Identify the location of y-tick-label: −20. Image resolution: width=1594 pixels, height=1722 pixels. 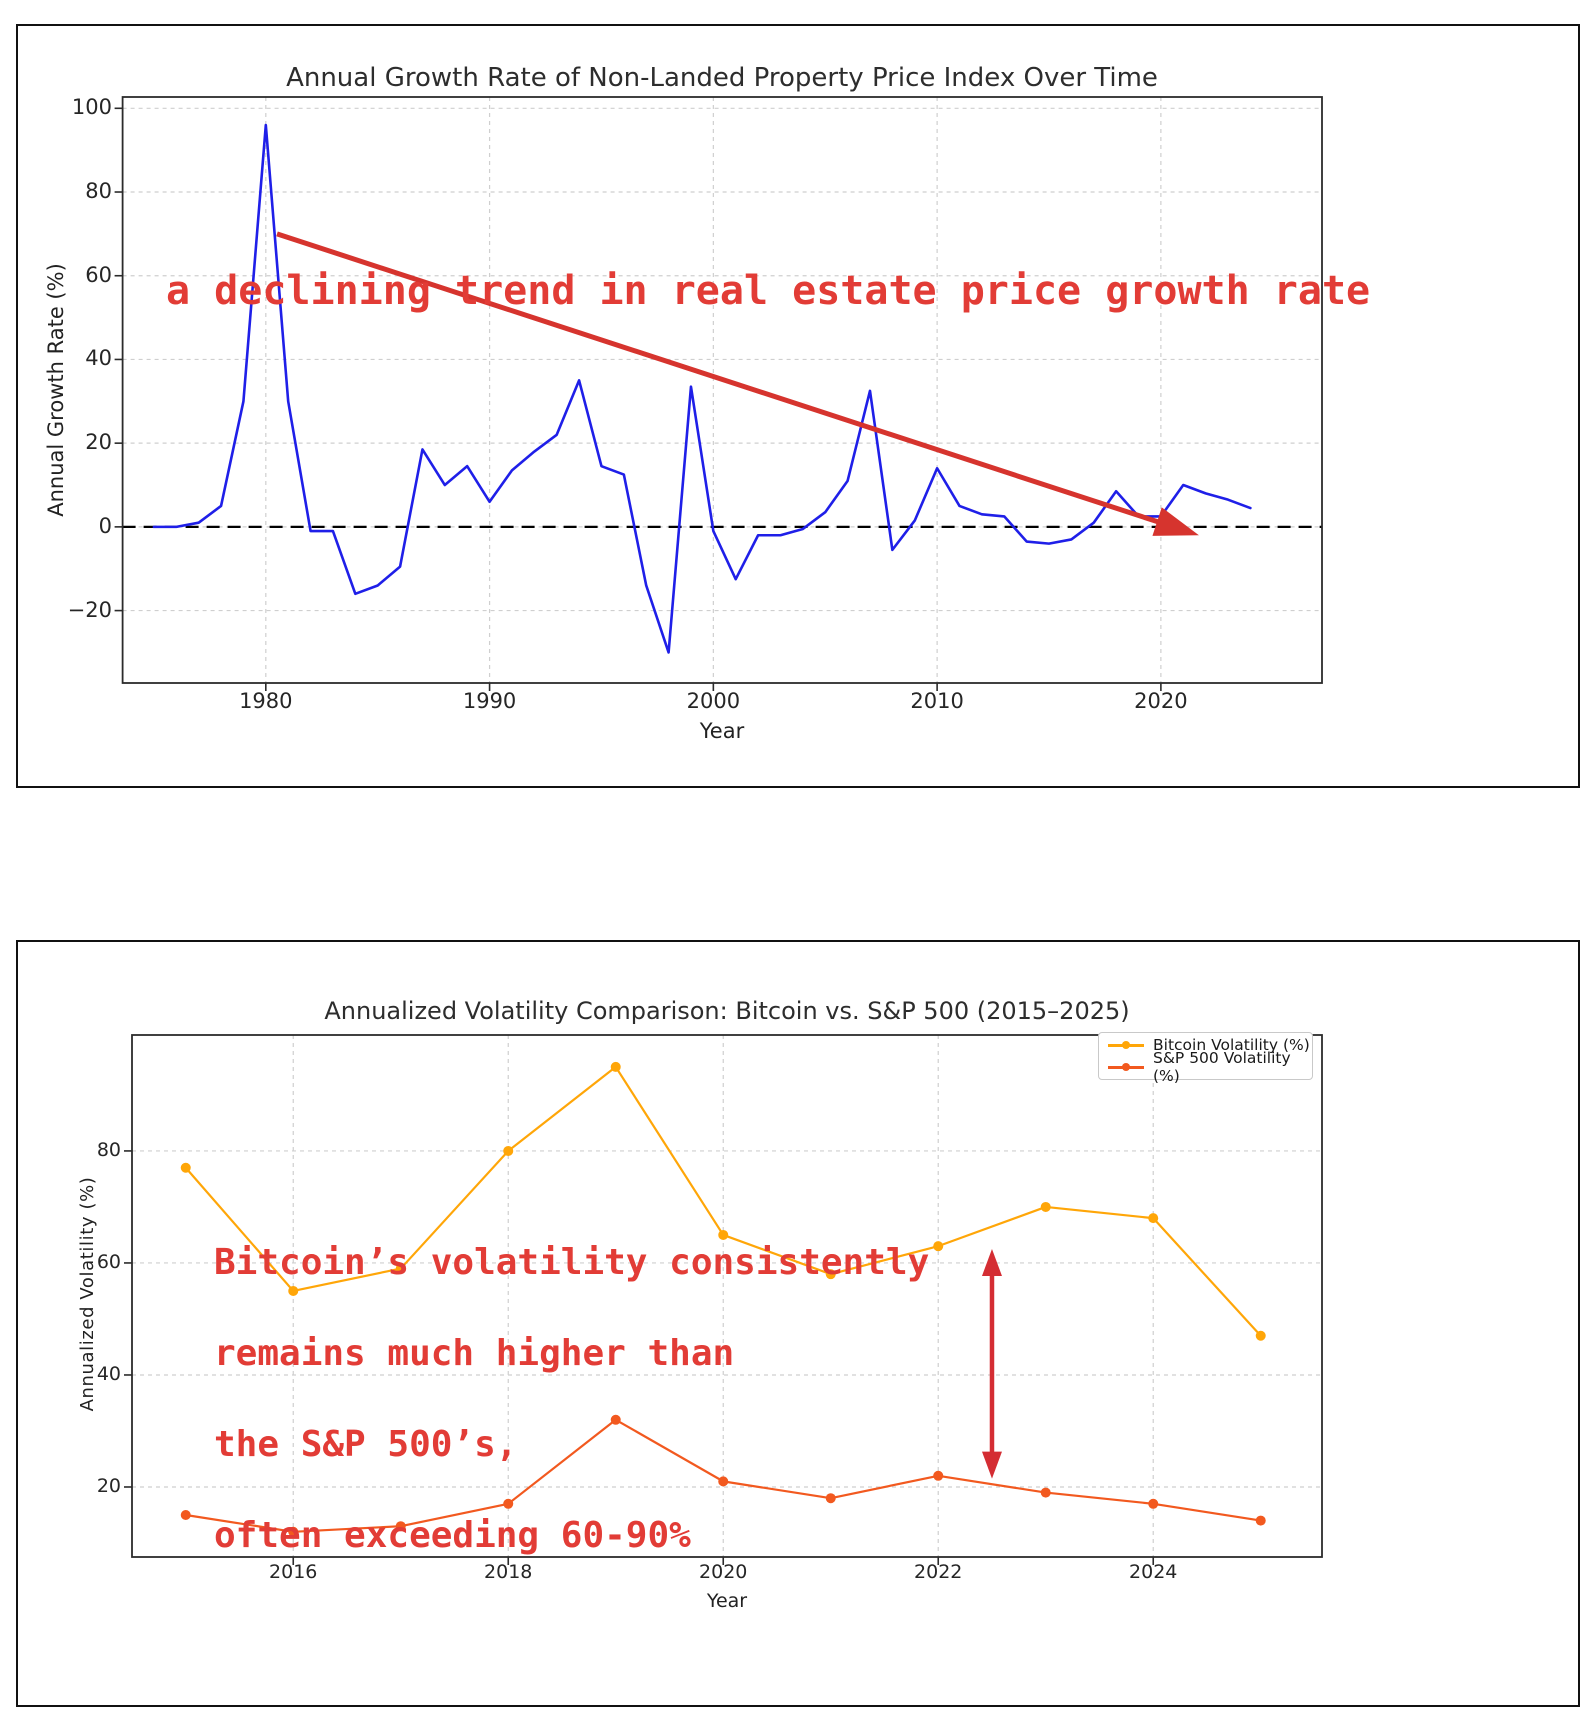
(89, 609).